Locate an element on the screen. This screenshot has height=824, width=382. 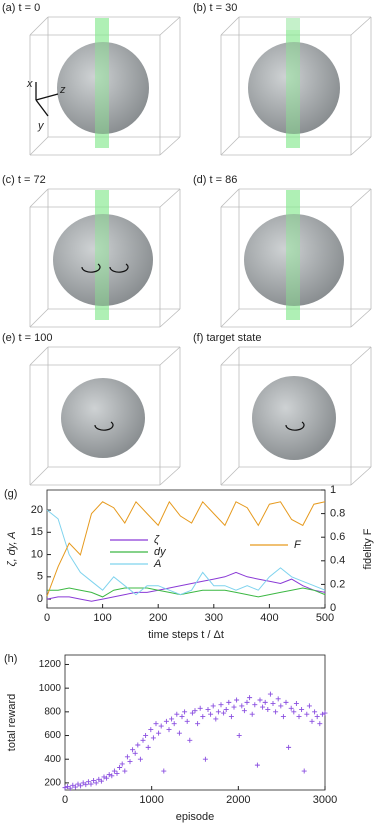
y-tick-label: 10 is located at coordinates (37, 554).